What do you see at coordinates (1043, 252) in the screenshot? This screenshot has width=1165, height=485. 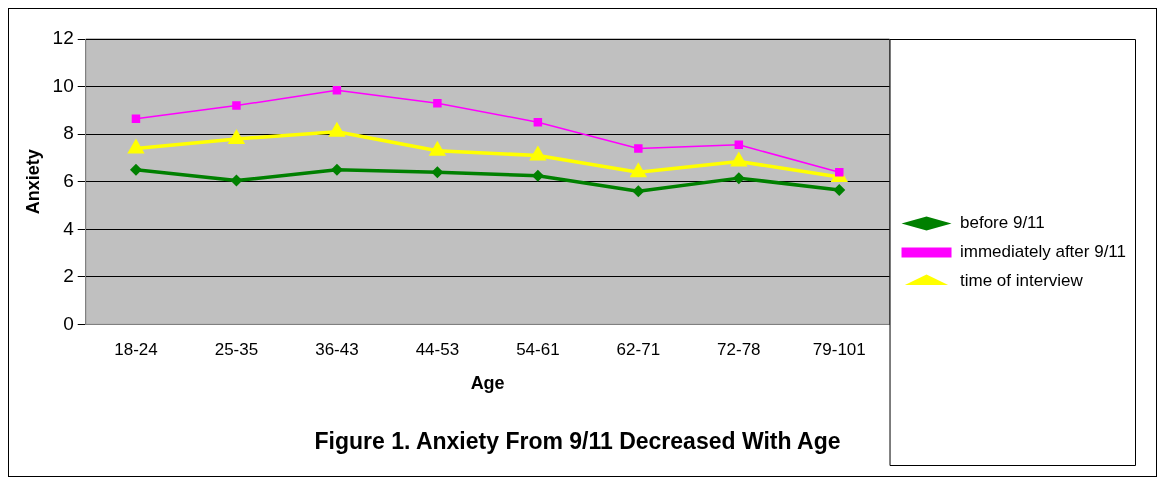 I see `legend-label: immediately after 9/11` at bounding box center [1043, 252].